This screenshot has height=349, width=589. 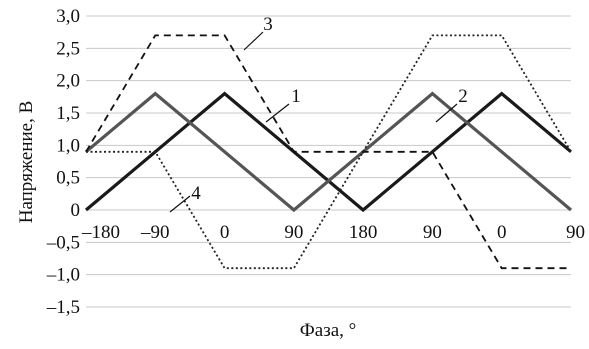 What do you see at coordinates (100, 232) in the screenshot?
I see `x-tick-label: –180` at bounding box center [100, 232].